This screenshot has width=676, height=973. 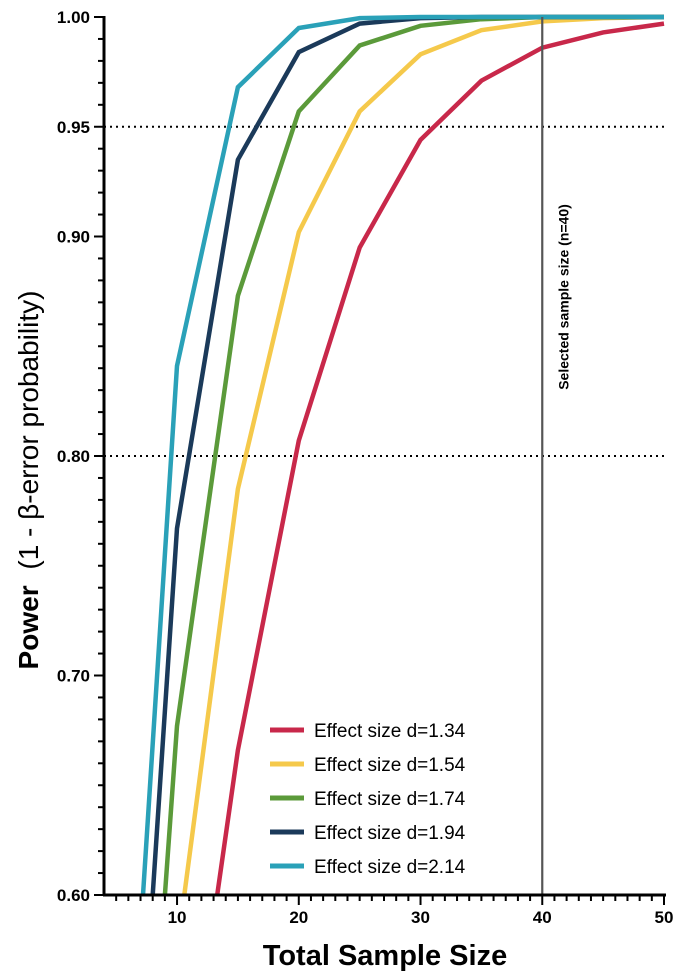 What do you see at coordinates (556, 456) in the screenshot?
I see `selected-sample-size-line-group: Selected sample size (n=40)` at bounding box center [556, 456].